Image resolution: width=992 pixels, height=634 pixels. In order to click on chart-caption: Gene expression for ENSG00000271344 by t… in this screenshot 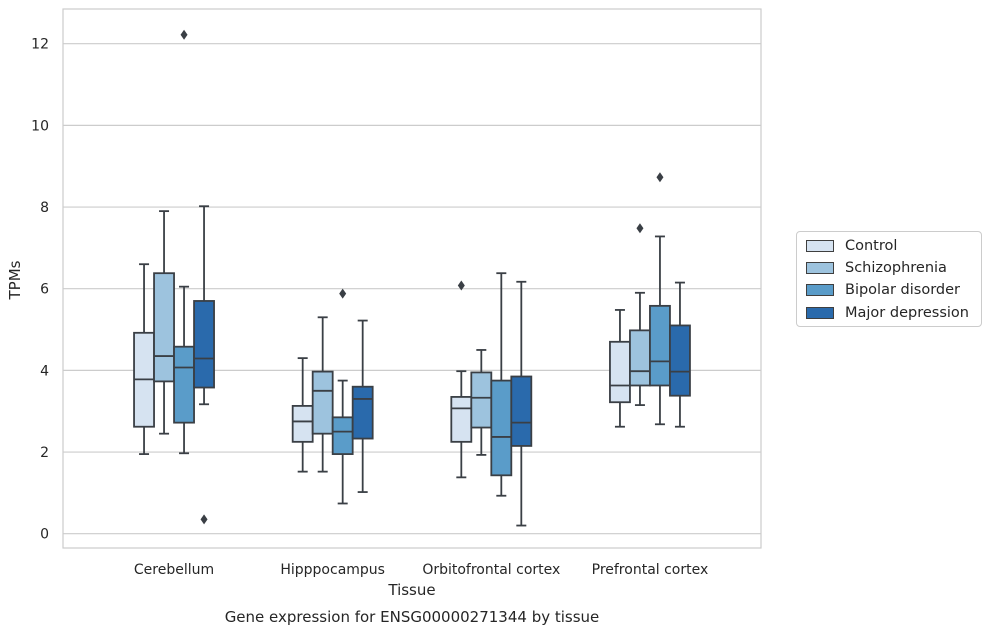, I will do `click(412, 617)`.